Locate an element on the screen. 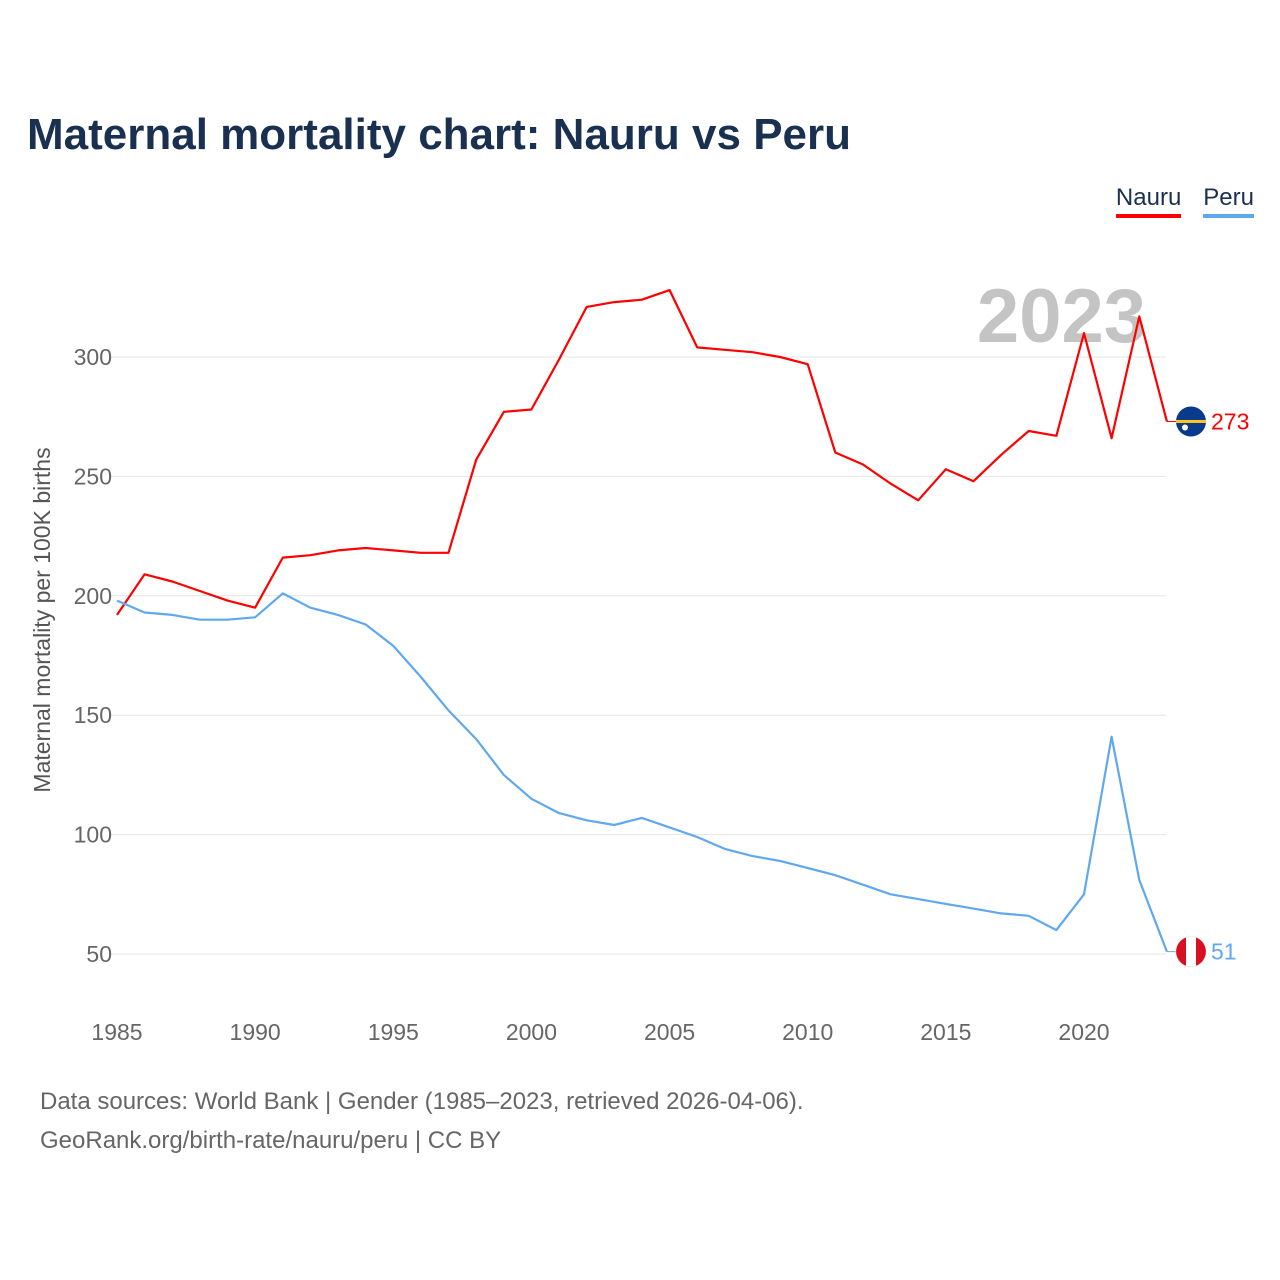 The width and height of the screenshot is (1280, 1280). x-tick-label: 2000 is located at coordinates (531, 1032).